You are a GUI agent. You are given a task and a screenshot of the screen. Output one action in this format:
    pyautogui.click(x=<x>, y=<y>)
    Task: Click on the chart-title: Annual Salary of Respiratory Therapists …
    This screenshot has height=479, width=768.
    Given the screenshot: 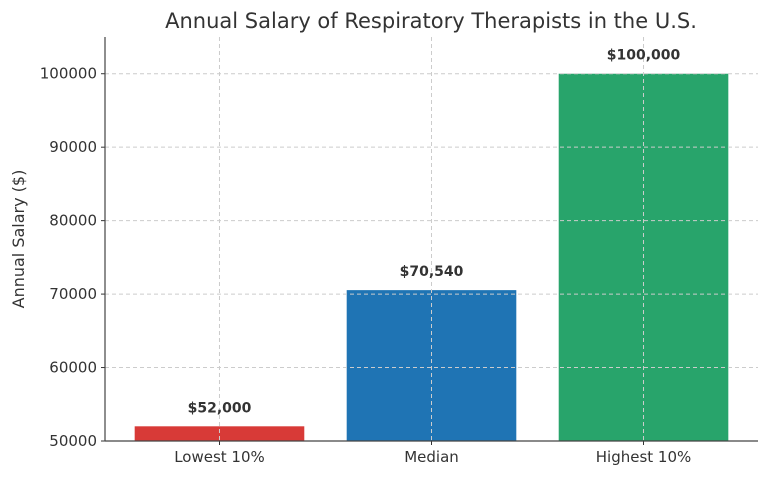 What is the action you would take?
    pyautogui.click(x=431, y=21)
    